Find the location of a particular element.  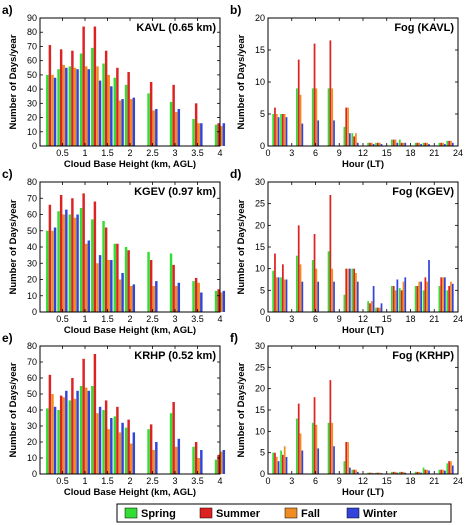

y-tick-label: 60 is located at coordinates (32, 61).